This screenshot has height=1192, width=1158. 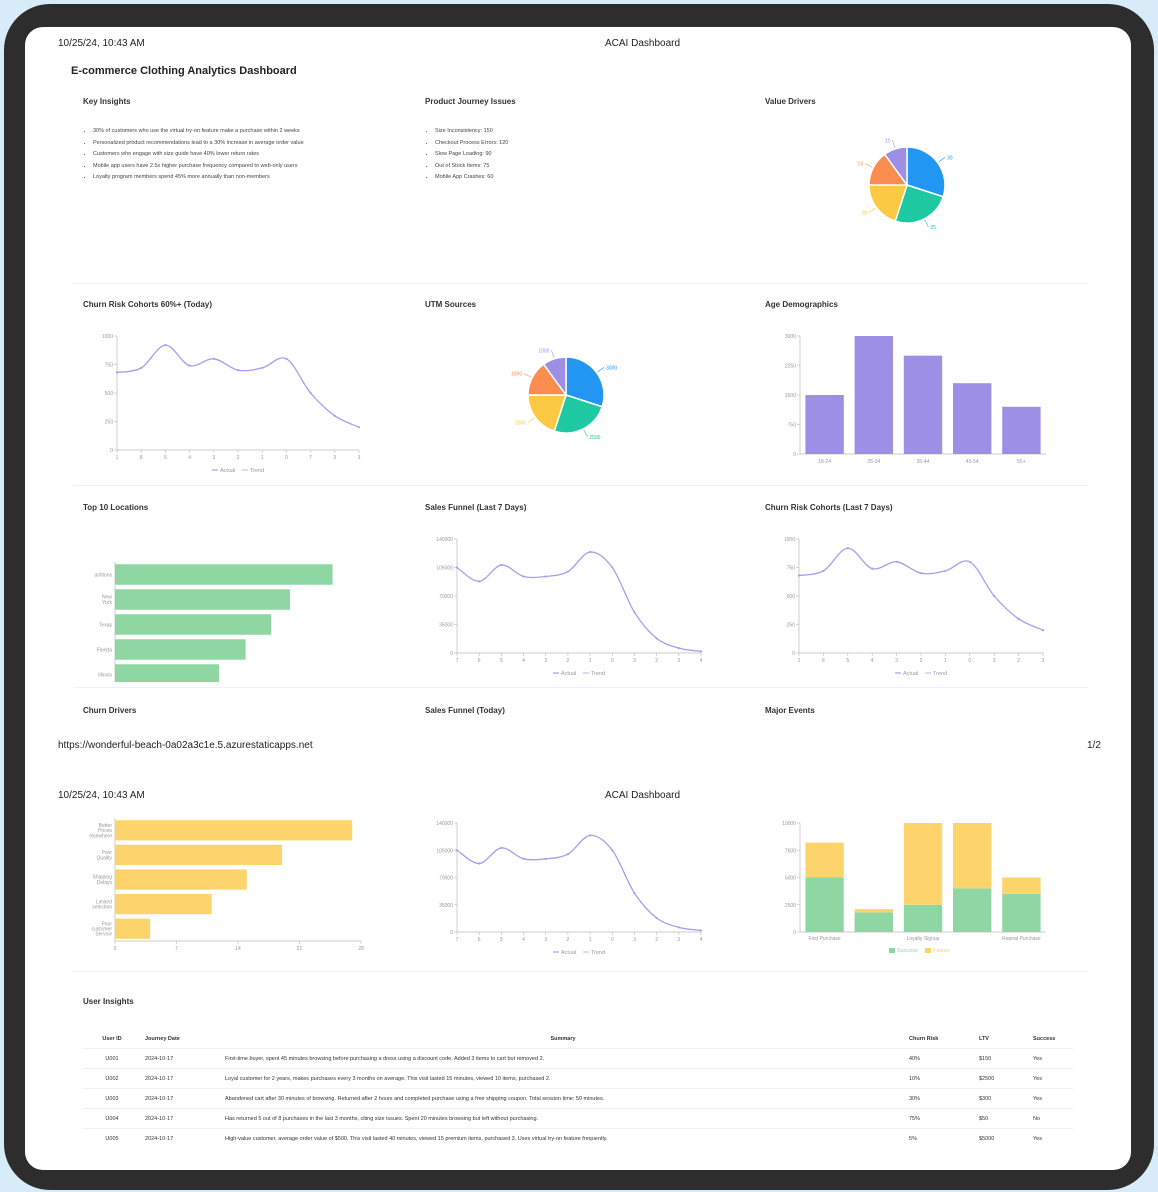 I want to click on print-timestamp: 10/25/24, 10:43 AM, so click(x=101, y=43).